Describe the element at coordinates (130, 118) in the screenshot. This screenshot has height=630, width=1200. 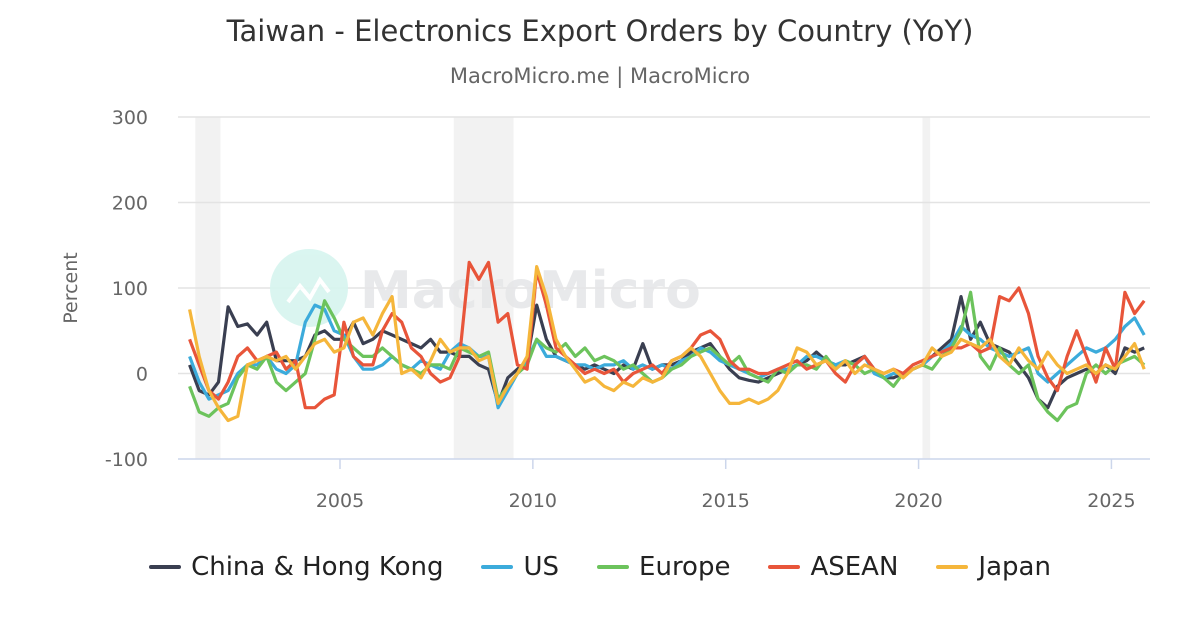
I see `y-tick-label: 300` at that location.